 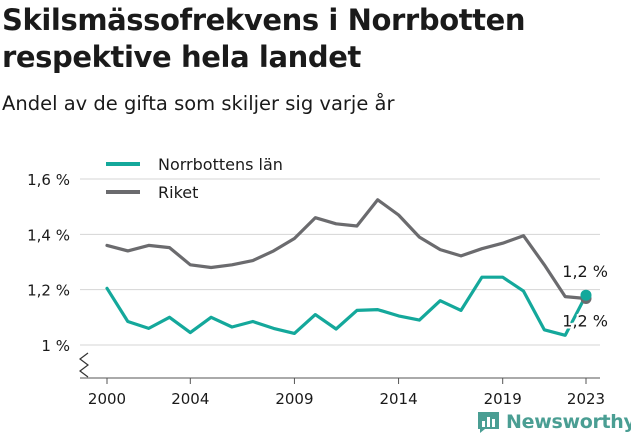 What do you see at coordinates (178, 192) in the screenshot?
I see `legend-label: Riket` at bounding box center [178, 192].